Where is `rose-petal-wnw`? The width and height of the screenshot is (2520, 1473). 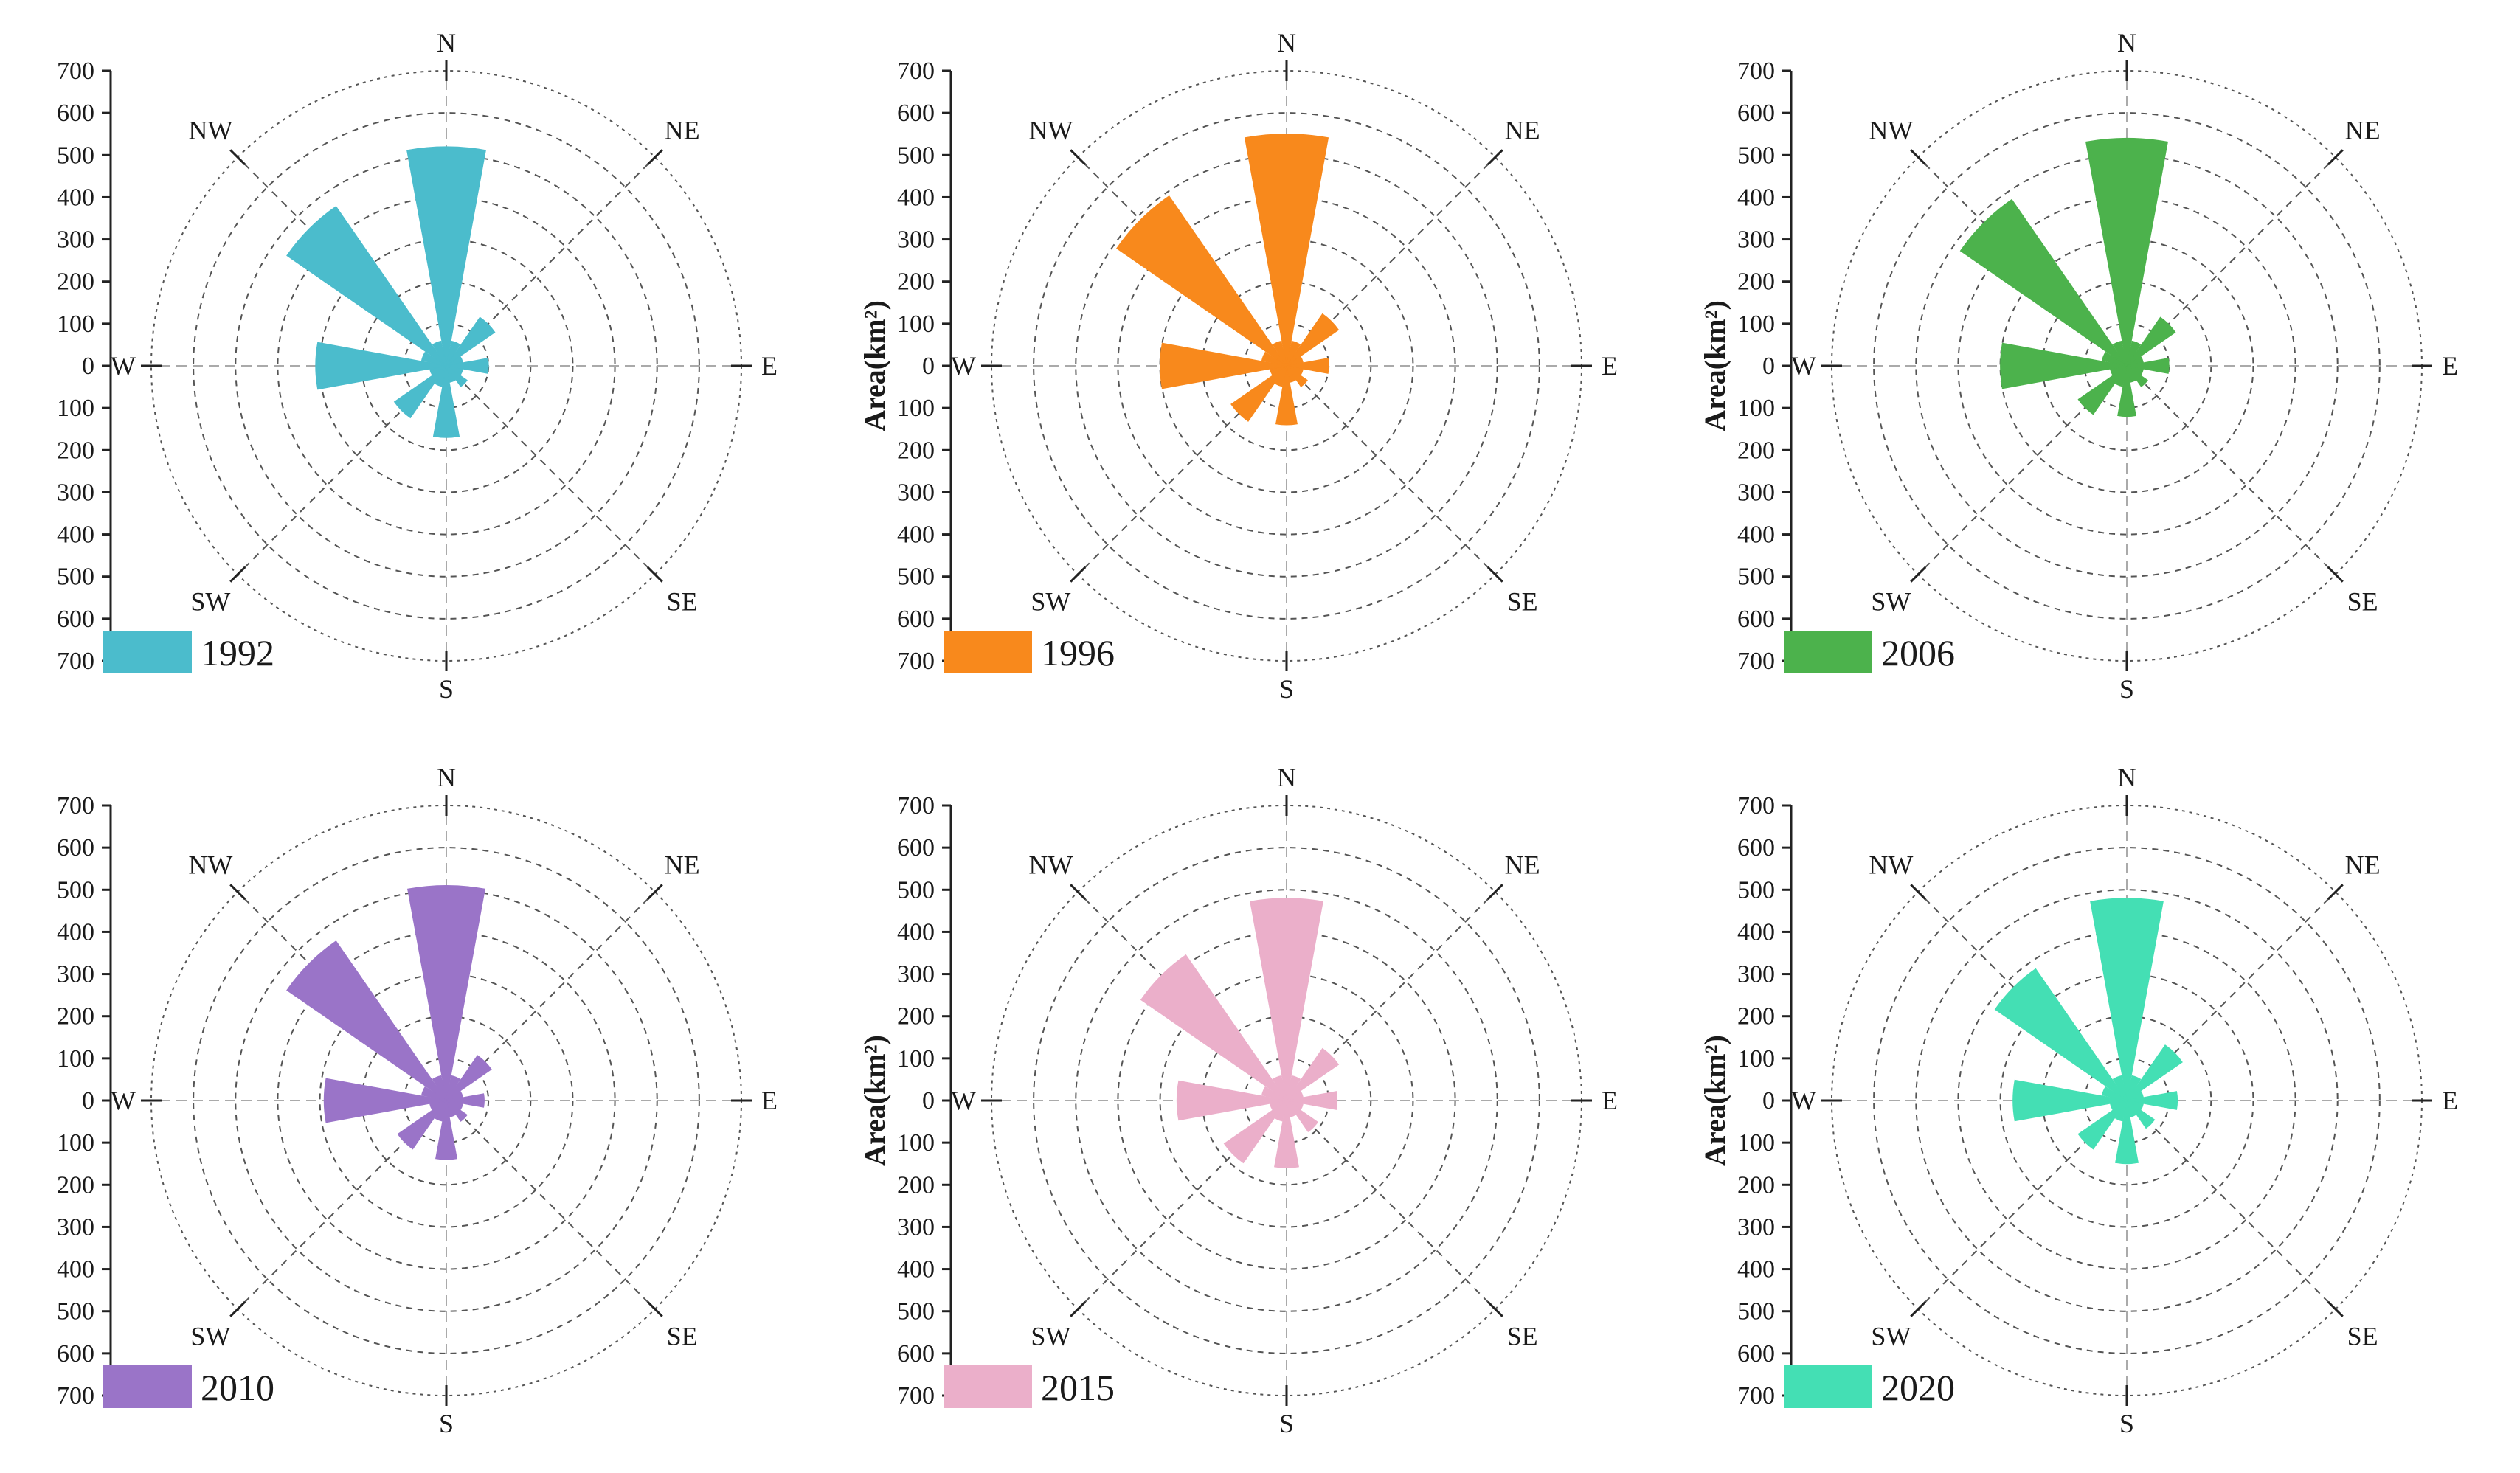
rose-petal-wnw is located at coordinates (1274, 359).